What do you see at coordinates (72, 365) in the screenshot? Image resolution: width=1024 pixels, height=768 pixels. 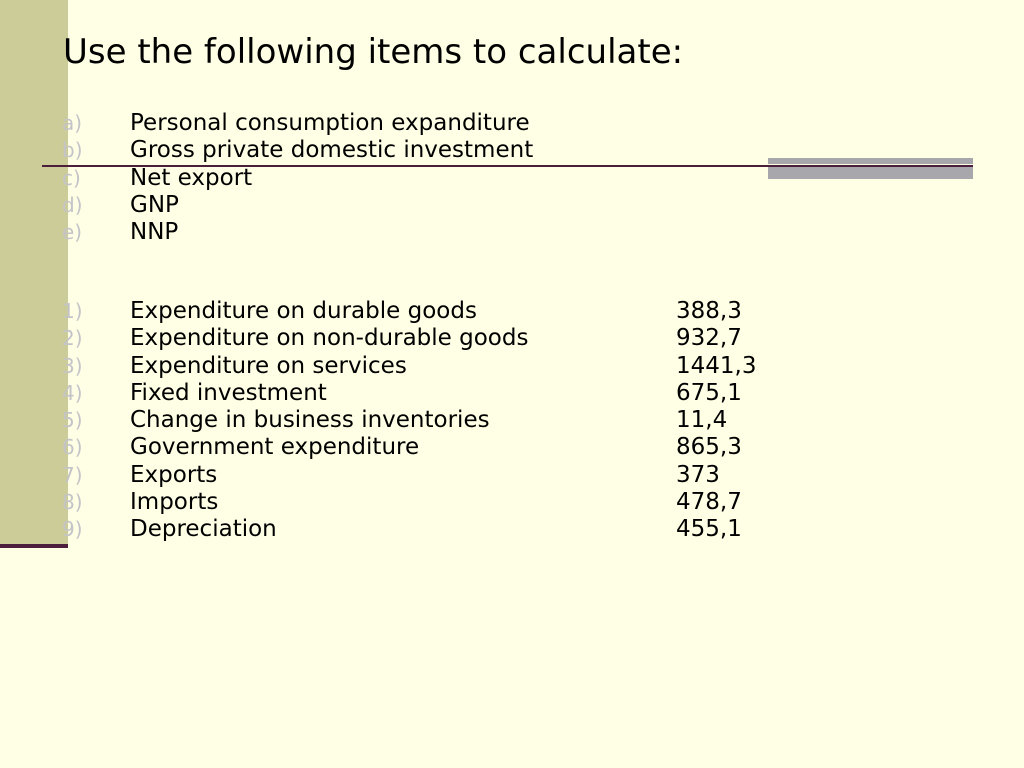 I see `item-marker: 3)` at bounding box center [72, 365].